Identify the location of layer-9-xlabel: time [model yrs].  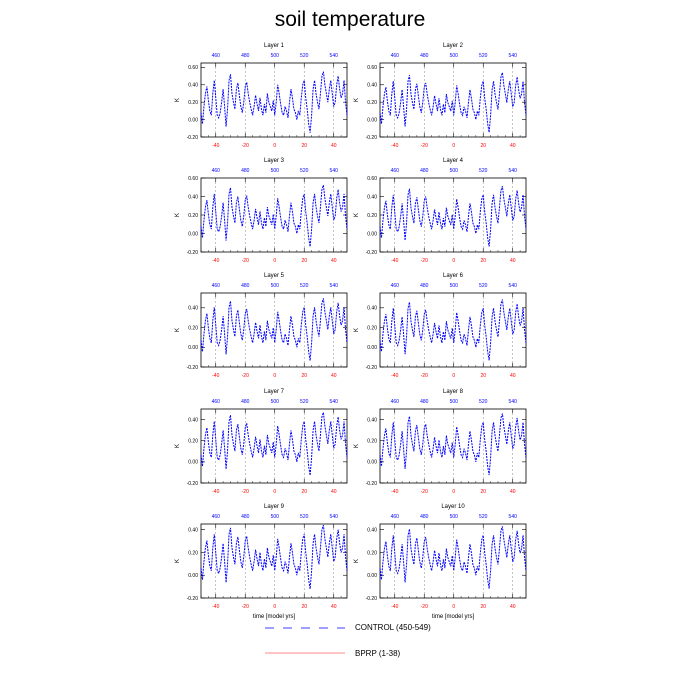
(274, 617).